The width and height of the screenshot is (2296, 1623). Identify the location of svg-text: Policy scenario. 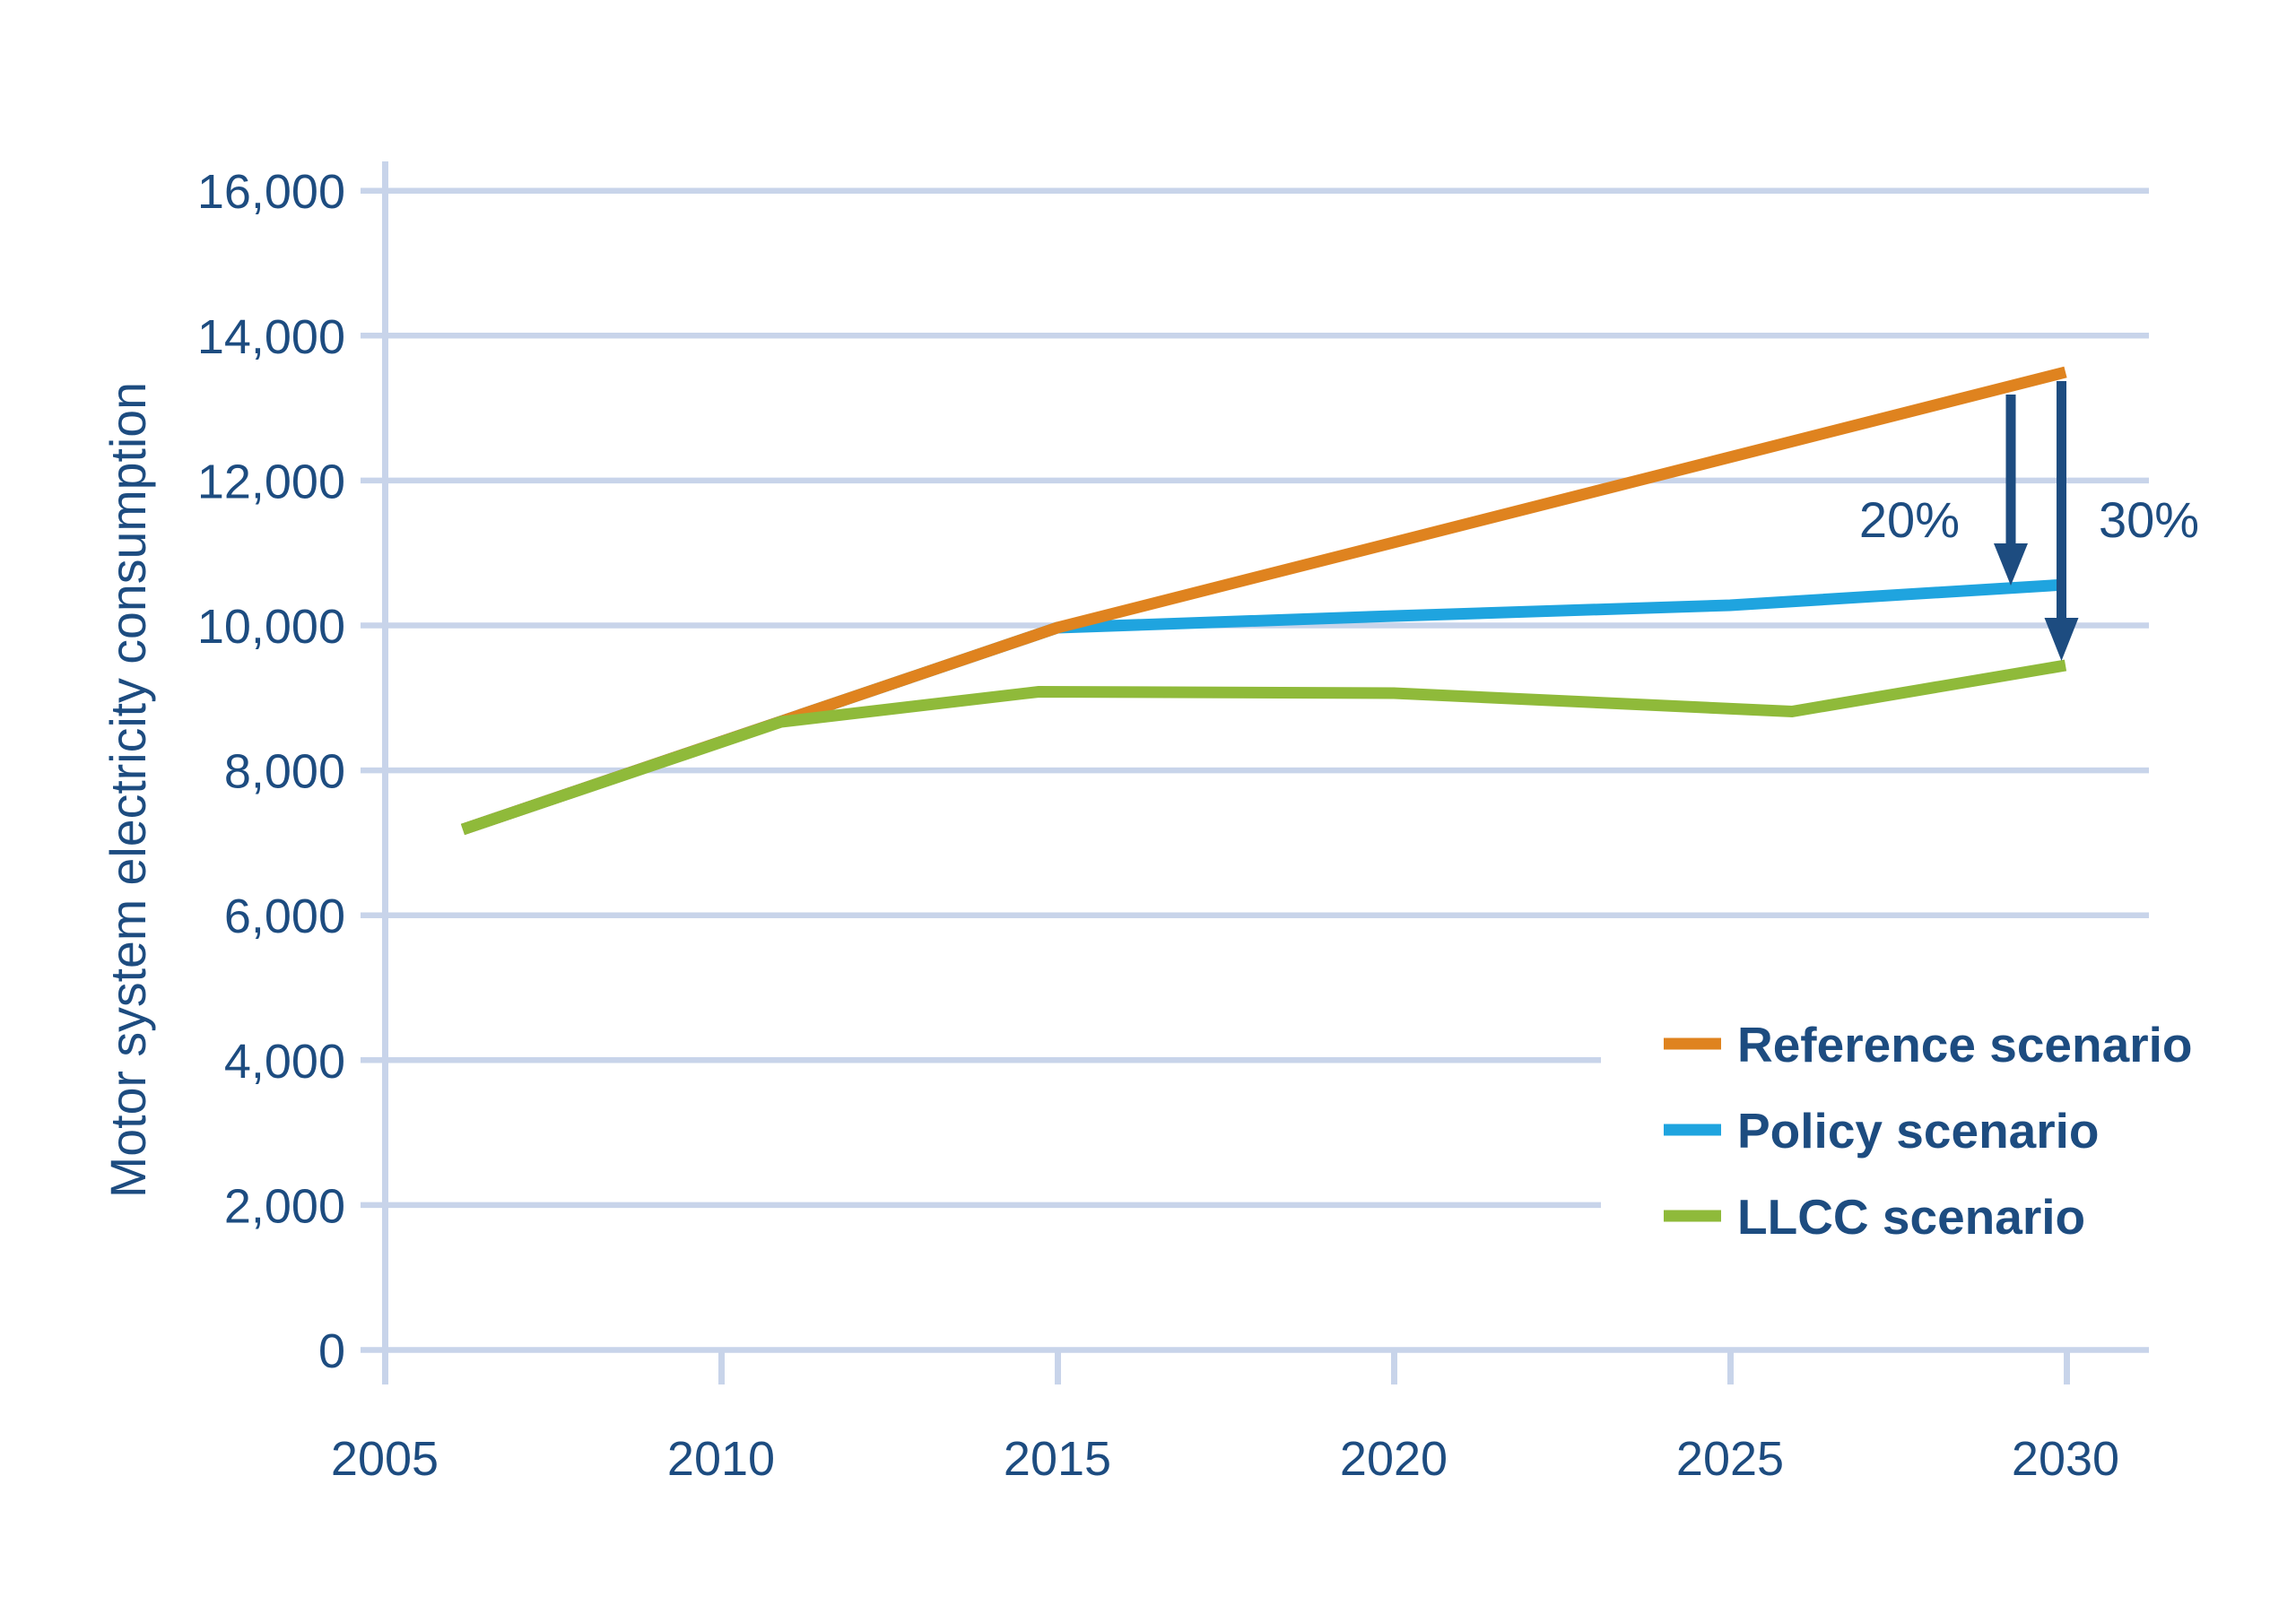
(1918, 1131).